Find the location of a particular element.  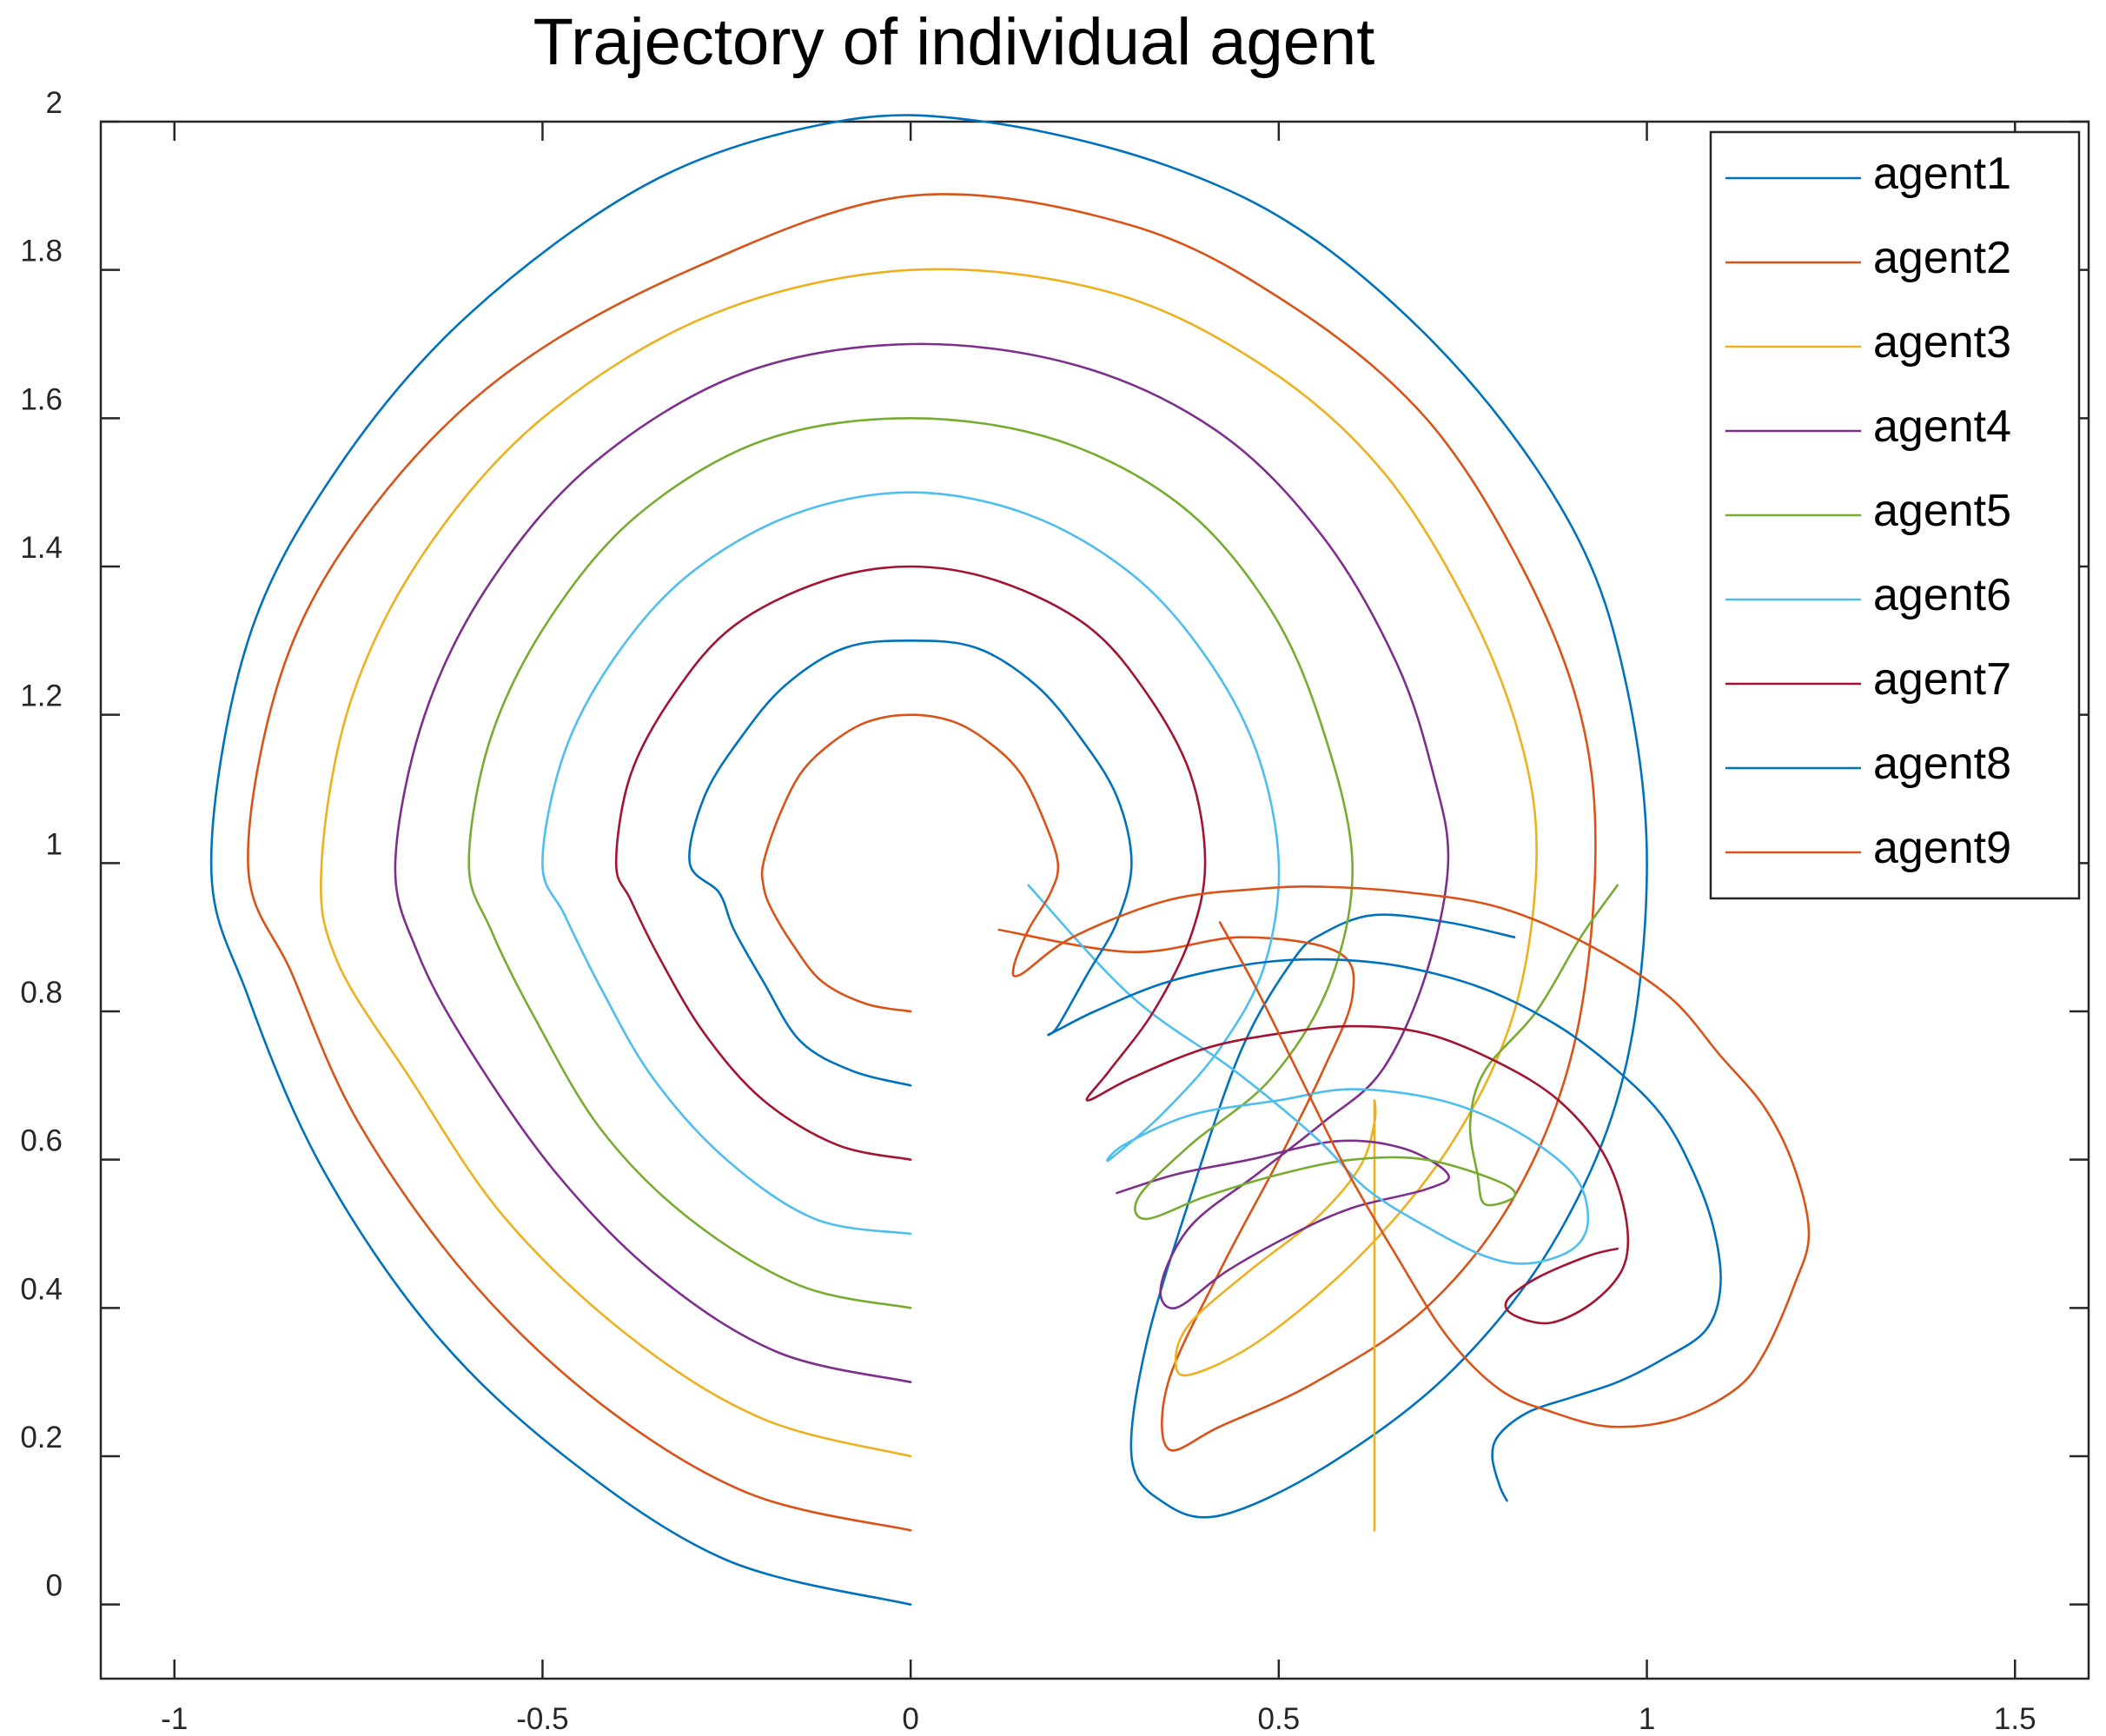

y-tick-label: 1.8 is located at coordinates (41, 251).